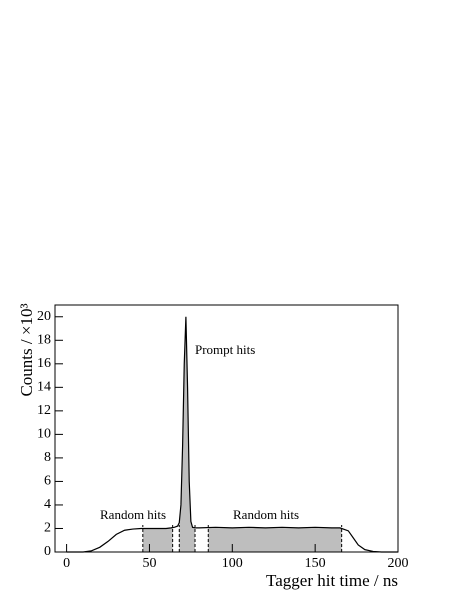  What do you see at coordinates (44, 387) in the screenshot?
I see `y-tick-label: 14` at bounding box center [44, 387].